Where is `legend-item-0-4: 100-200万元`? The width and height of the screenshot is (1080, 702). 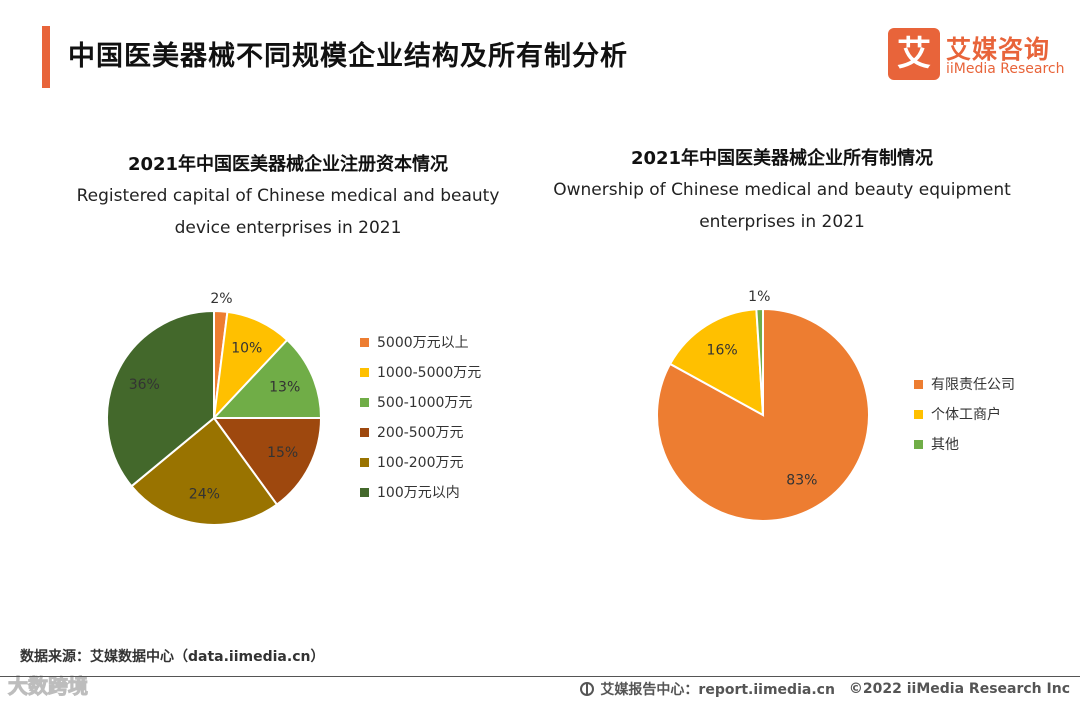
legend-item-0-4: 100-200万元 is located at coordinates (420, 462).